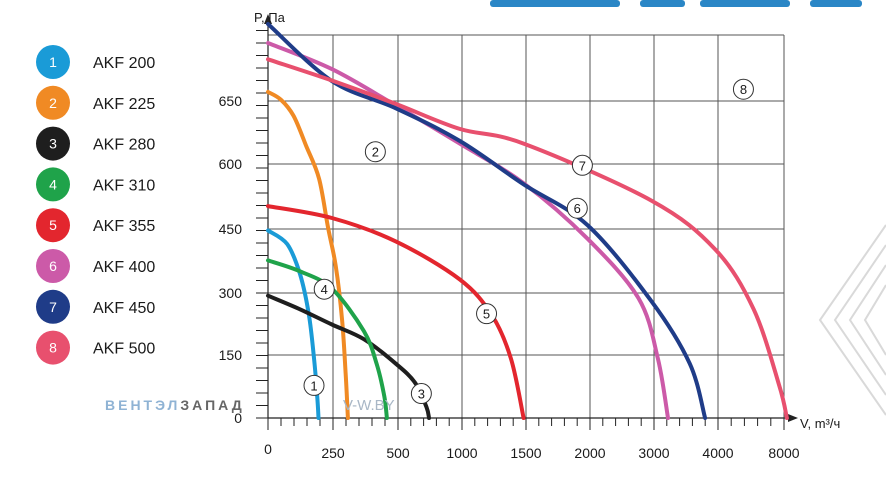  Describe the element at coordinates (717, 453) in the screenshot. I see `x-tick-label: 4000` at that location.